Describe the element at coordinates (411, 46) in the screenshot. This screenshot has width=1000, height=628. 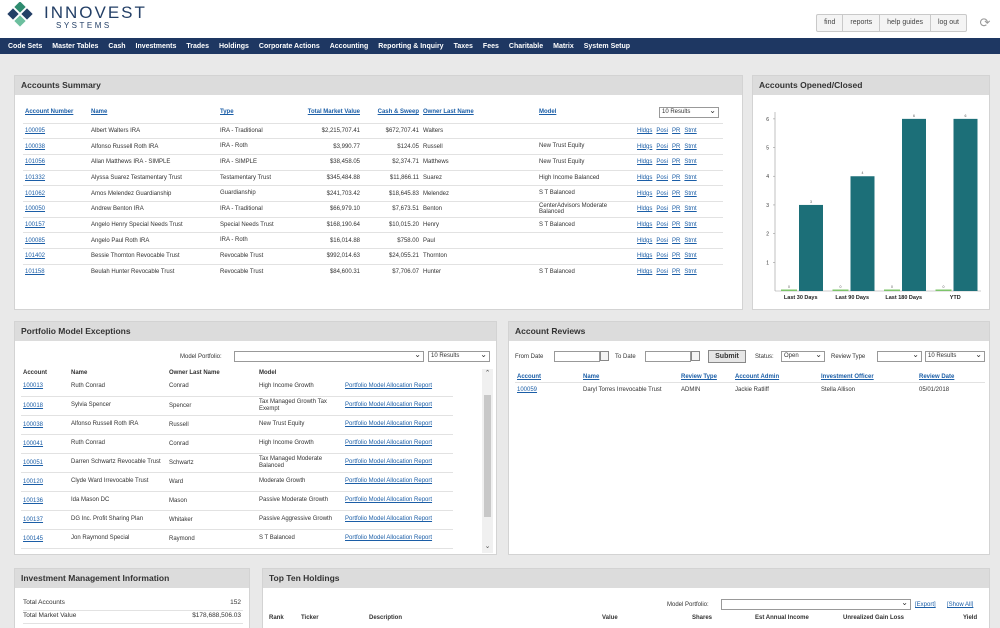
I see `nav-reporting-inquiry: Reporting & Inquiry` at that location.